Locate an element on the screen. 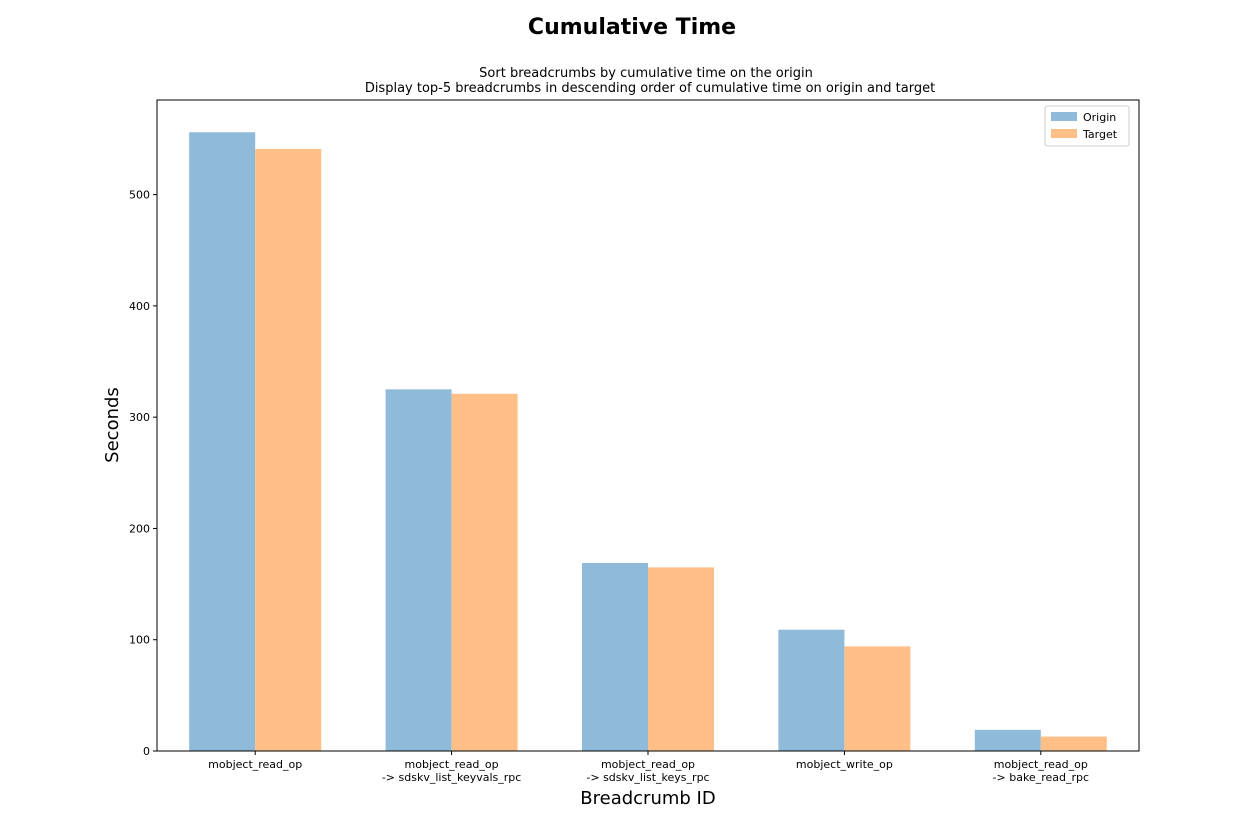  legend-label-origin: Origin is located at coordinates (1099, 117).